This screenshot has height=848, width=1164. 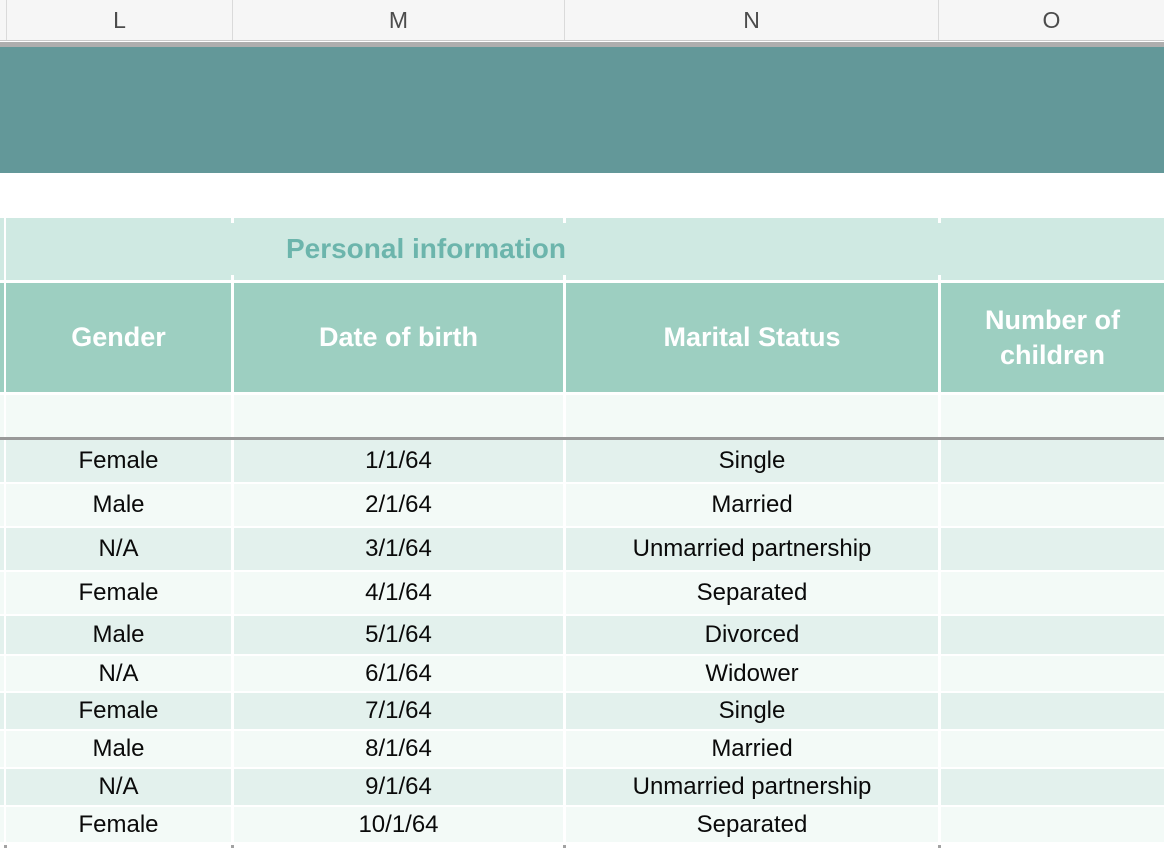 What do you see at coordinates (118, 337) in the screenshot?
I see `header-cell-gender: Gender` at bounding box center [118, 337].